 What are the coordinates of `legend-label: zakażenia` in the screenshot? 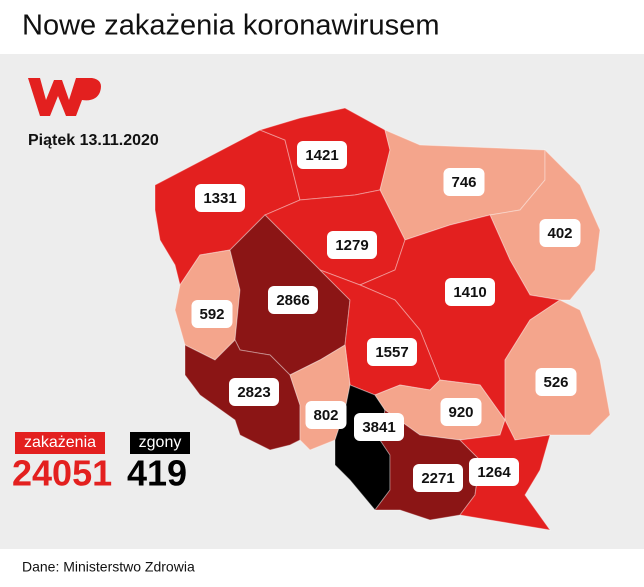 It's located at (60, 442).